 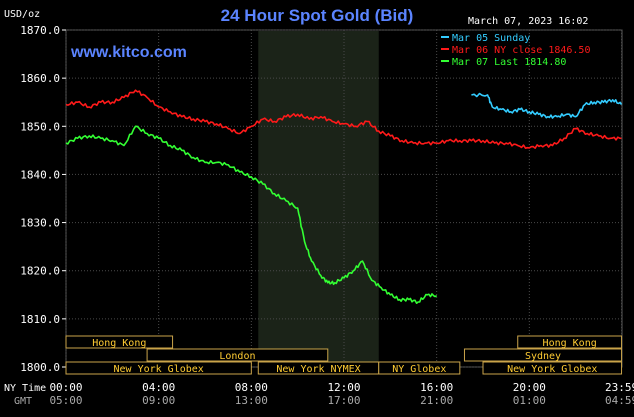 I want to click on x-tick-label-gmt: 09:00, so click(x=158, y=400).